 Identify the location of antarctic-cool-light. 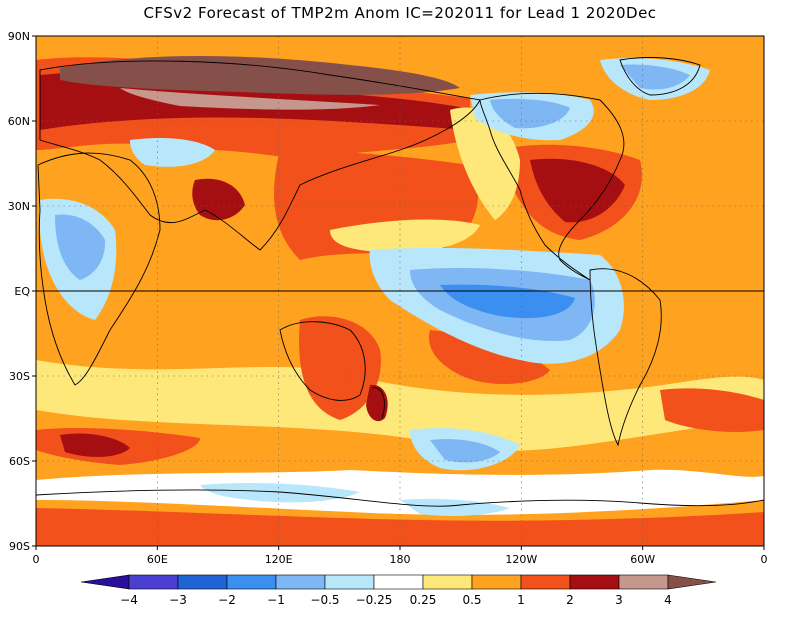
(280, 492).